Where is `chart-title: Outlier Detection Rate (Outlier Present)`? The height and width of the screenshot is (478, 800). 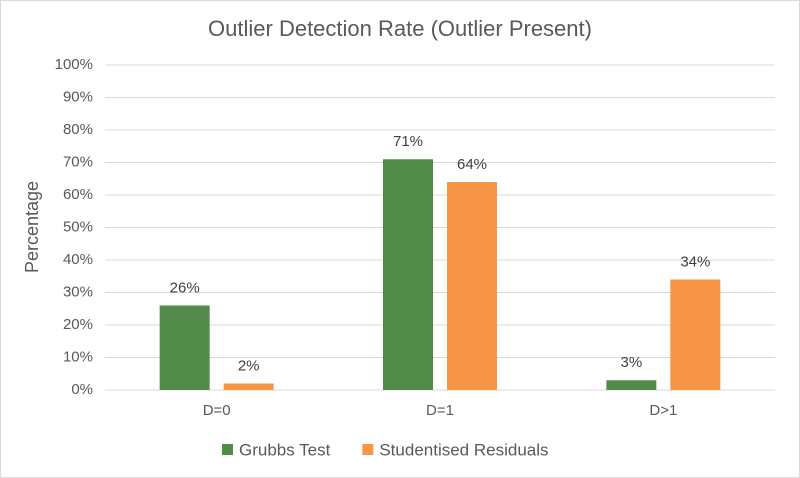
chart-title: Outlier Detection Rate (Outlier Present) is located at coordinates (400, 28).